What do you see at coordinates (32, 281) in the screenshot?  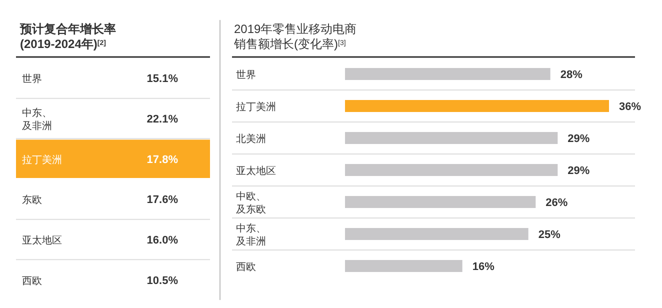 I see `category-label: 西欧` at bounding box center [32, 281].